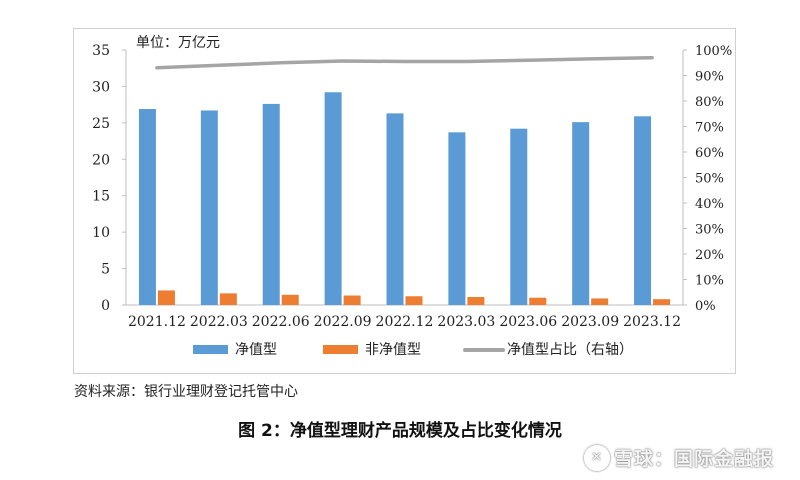  Describe the element at coordinates (709, 230) in the screenshot. I see `right-tick-label: 30%` at that location.